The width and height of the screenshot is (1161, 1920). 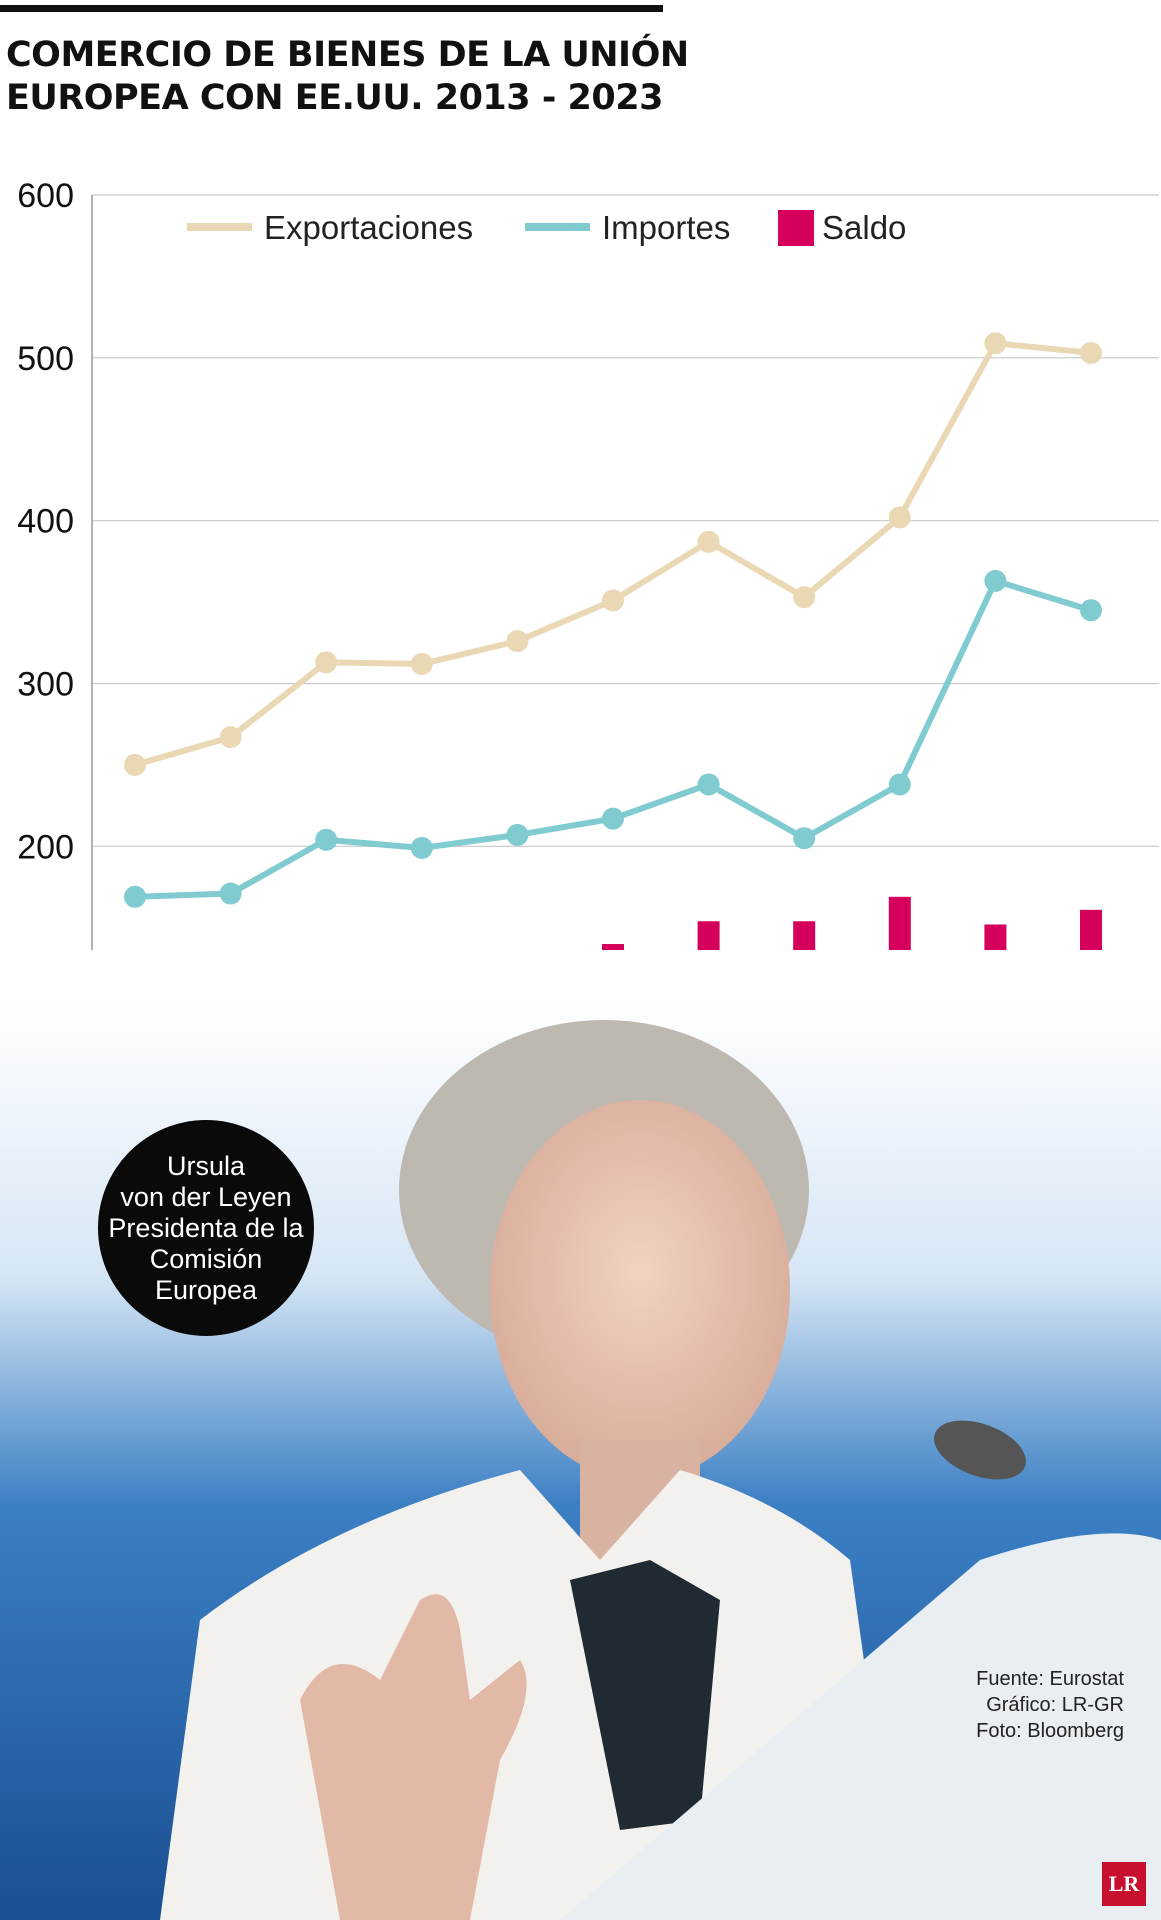 What do you see at coordinates (45, 685) in the screenshot?
I see `y-tick-label: 300` at bounding box center [45, 685].